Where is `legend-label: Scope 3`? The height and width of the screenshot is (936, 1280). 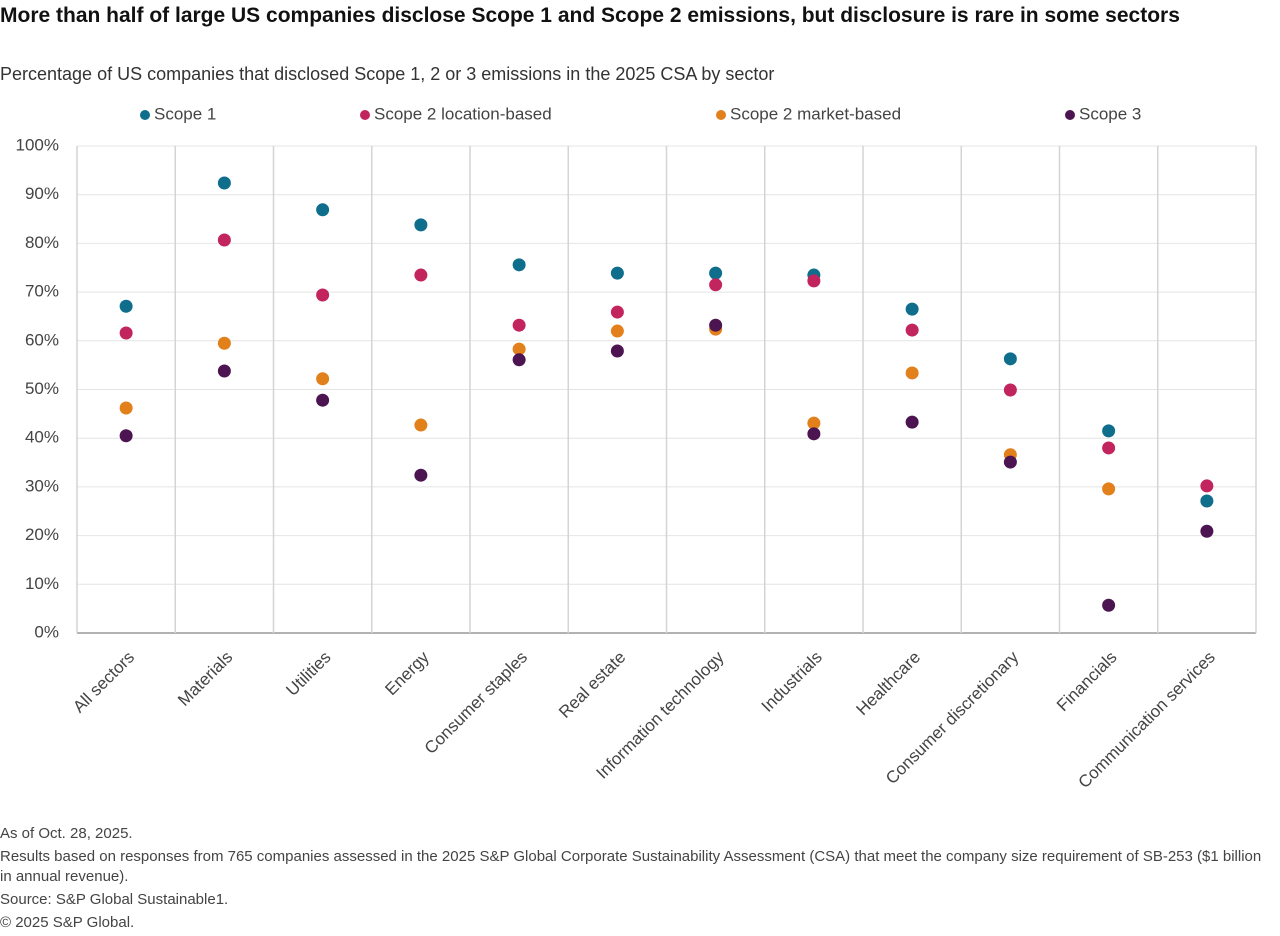
legend-label: Scope 3 is located at coordinates (1110, 113).